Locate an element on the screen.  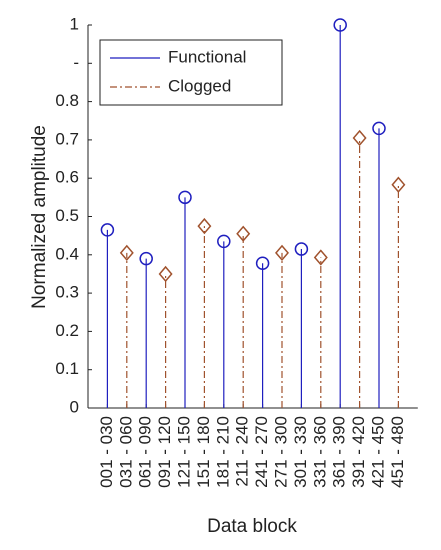
x-tick-label: 121 - 150 is located at coordinates (183, 452).